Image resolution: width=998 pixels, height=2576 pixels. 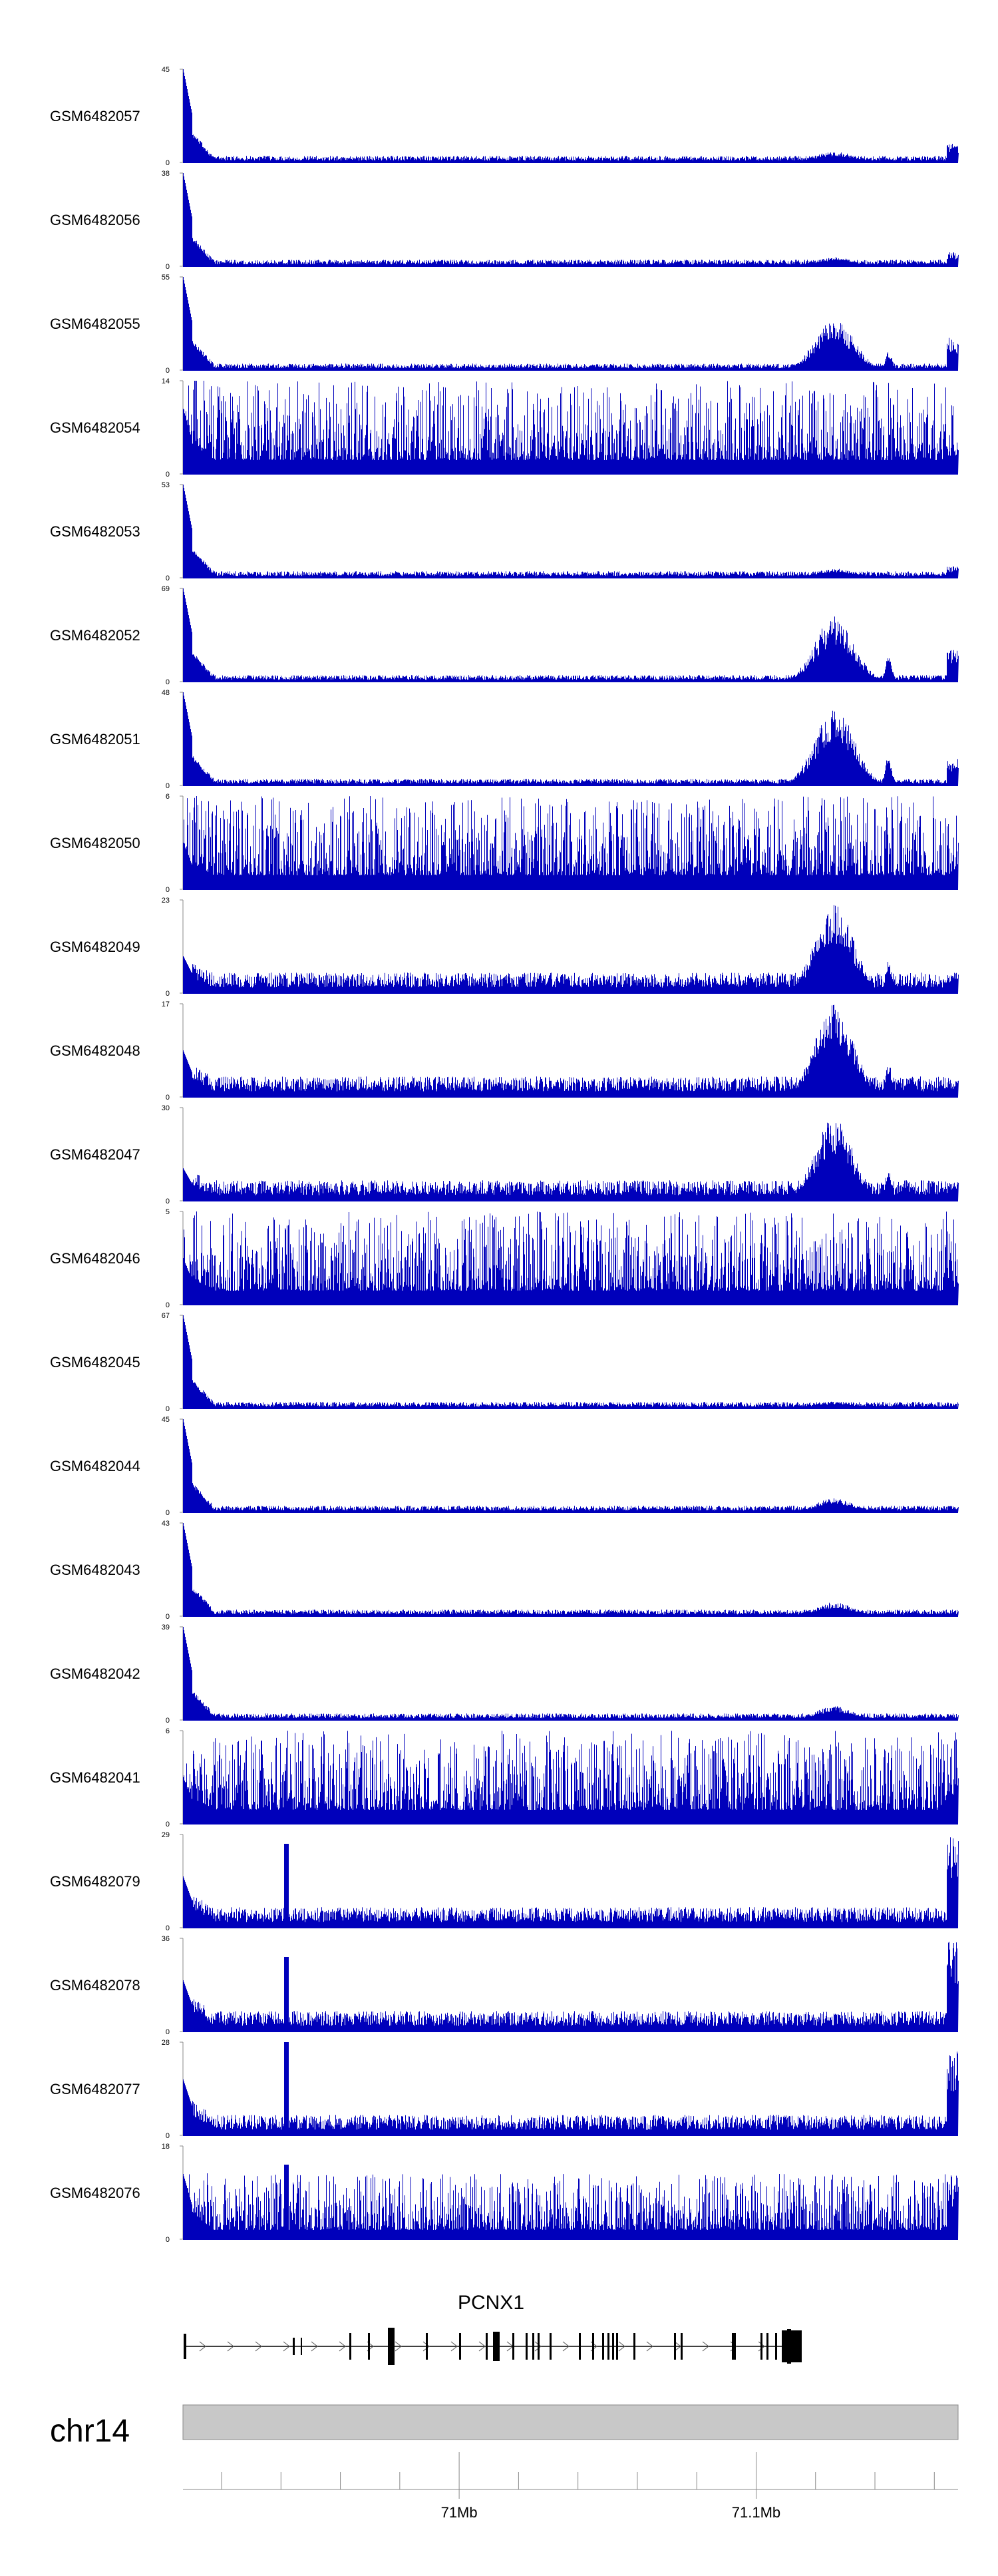 What do you see at coordinates (504, 1154) in the screenshot?
I see `track-GSM6482047: GSM6482047 30 0` at bounding box center [504, 1154].